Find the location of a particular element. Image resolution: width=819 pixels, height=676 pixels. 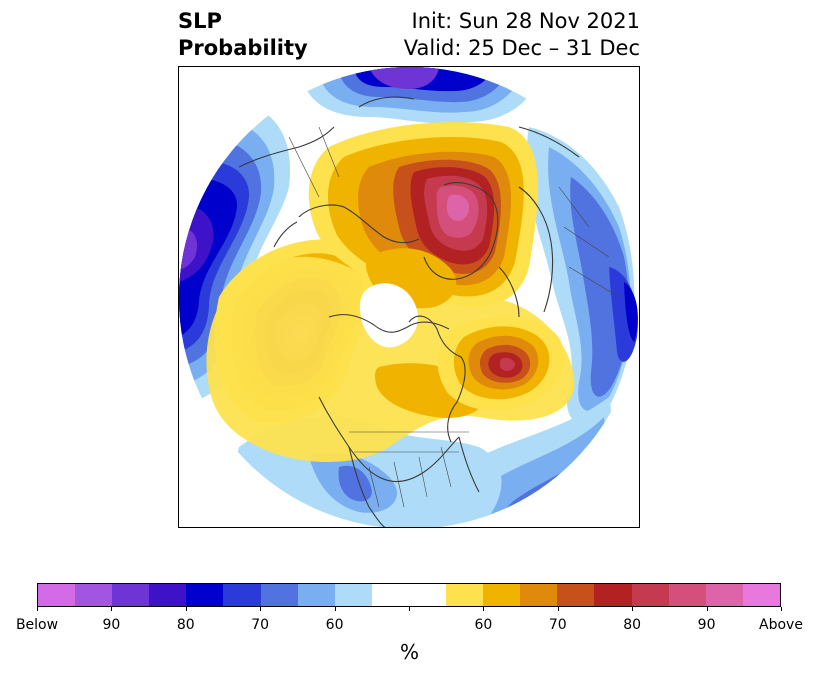

title-type: Probability is located at coordinates (243, 48).